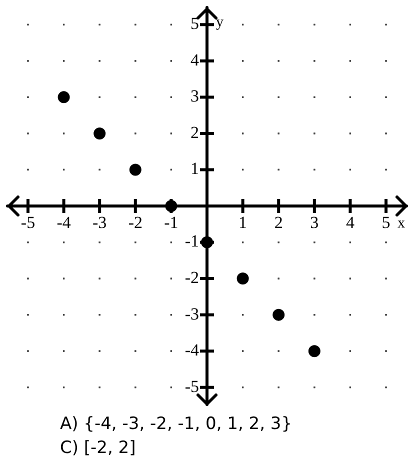 The width and height of the screenshot is (414, 474). Describe the element at coordinates (278, 222) in the screenshot. I see `x-tick-label: 2` at that location.